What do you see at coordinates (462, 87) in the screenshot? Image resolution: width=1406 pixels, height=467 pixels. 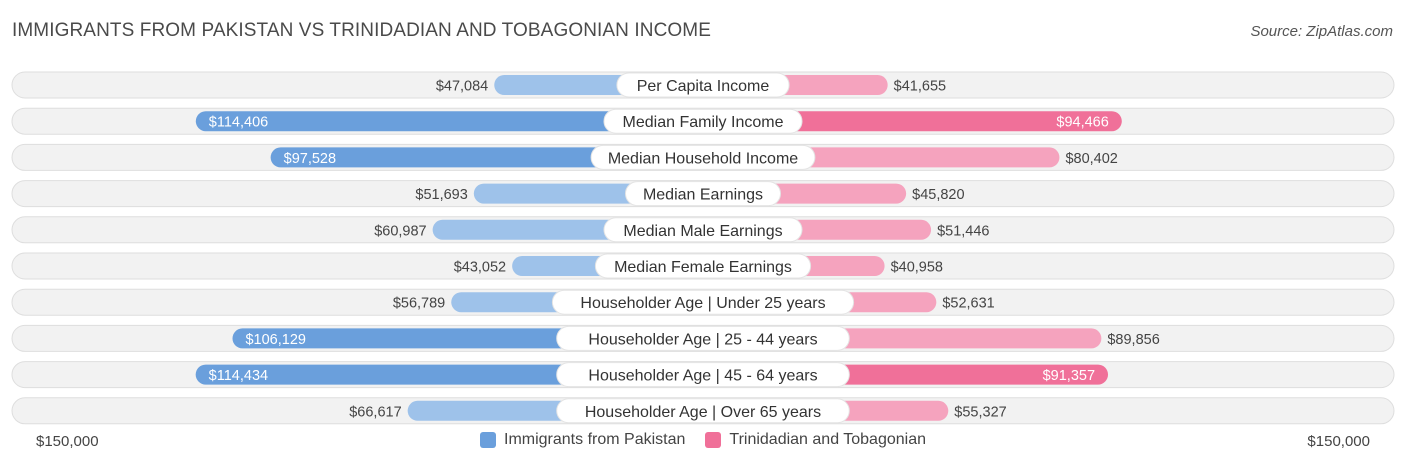 I see `value-label-pakistan: $47,084` at bounding box center [462, 87].